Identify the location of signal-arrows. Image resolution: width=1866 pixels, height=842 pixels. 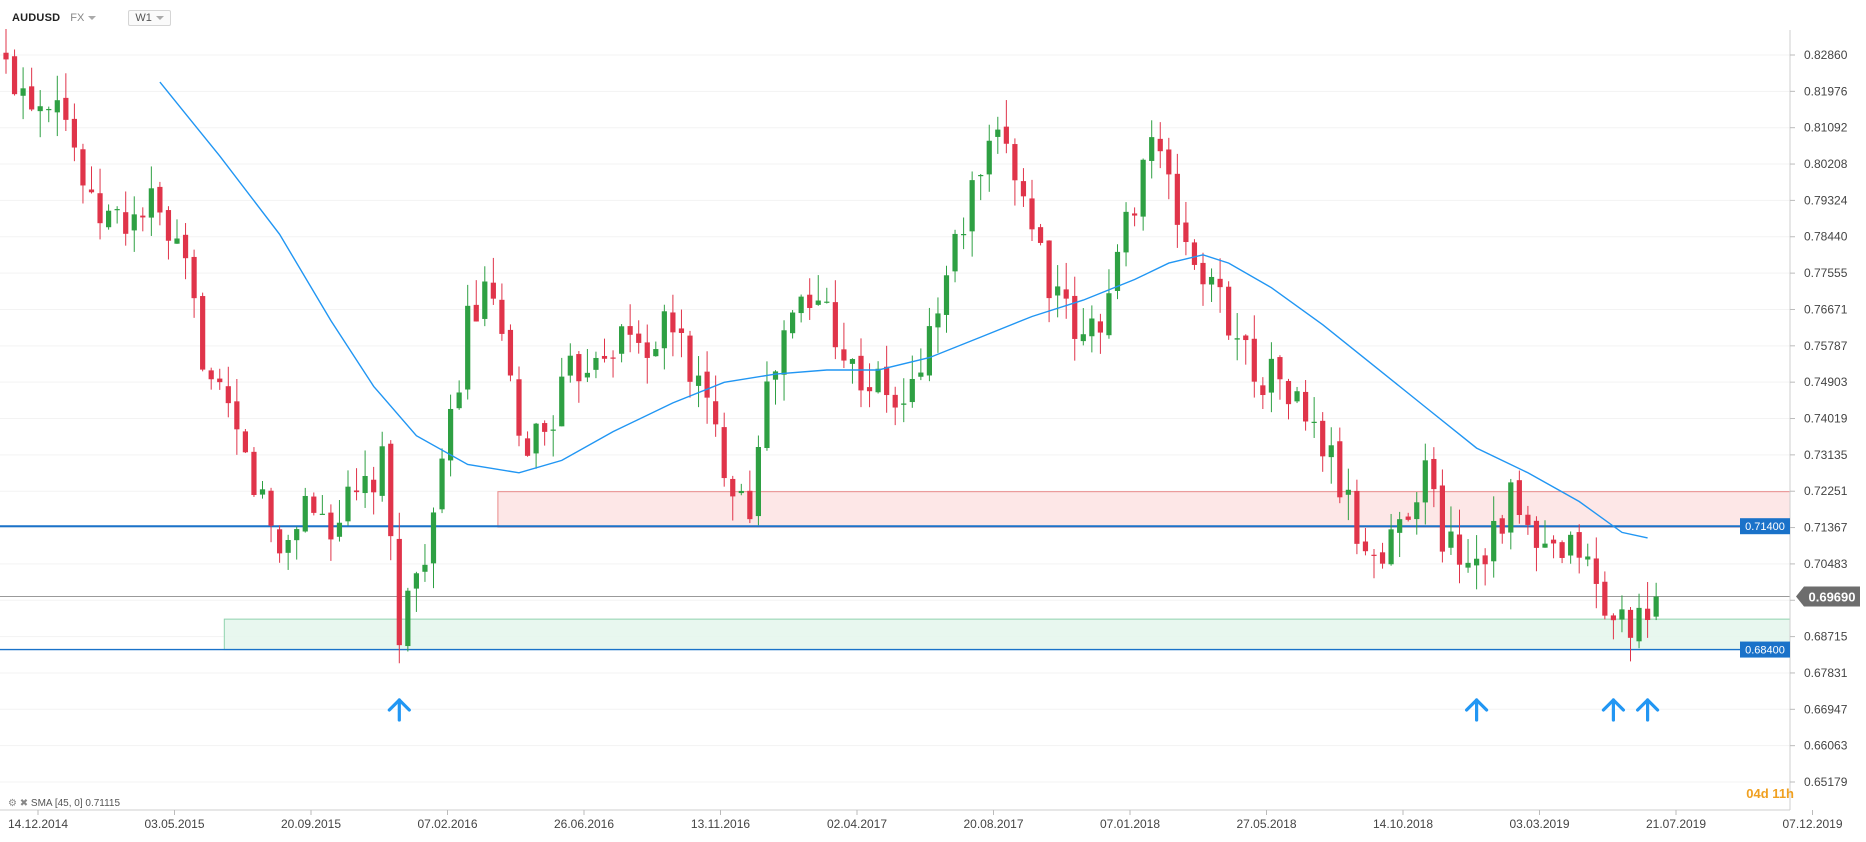
(1023, 710).